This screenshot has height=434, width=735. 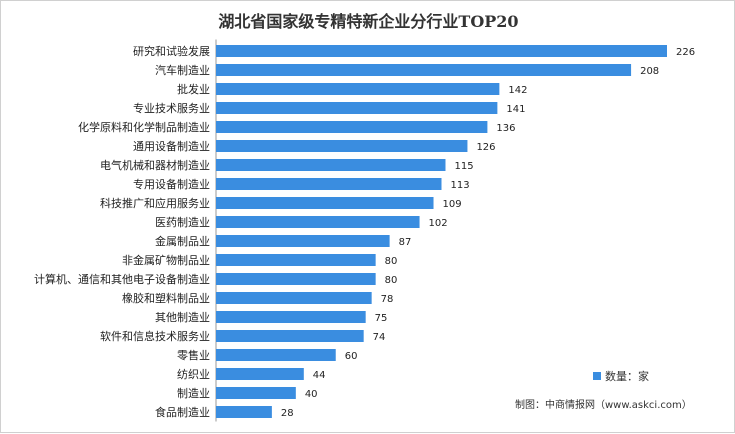 What do you see at coordinates (685, 52) in the screenshot?
I see `data-label: 226` at bounding box center [685, 52].